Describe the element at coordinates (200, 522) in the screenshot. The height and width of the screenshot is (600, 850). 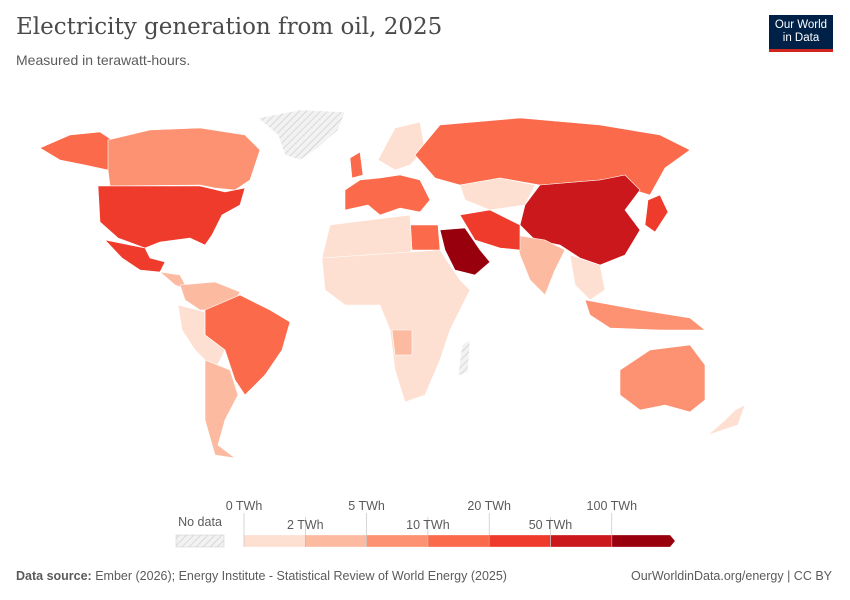
I see `legend-no-data-label: No data` at that location.